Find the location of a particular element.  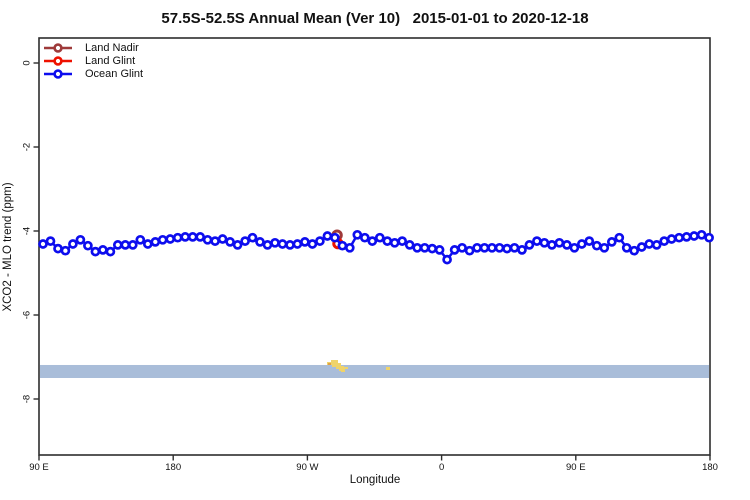

legend-item-land-glint: Land Glint is located at coordinates (93, 60).